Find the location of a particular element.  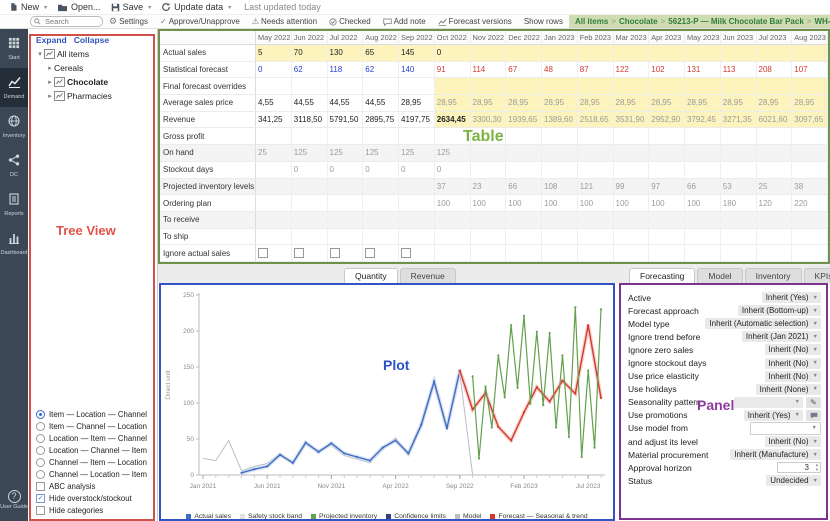

tree-structure-option: Channel — Location — Item is located at coordinates (94, 474).